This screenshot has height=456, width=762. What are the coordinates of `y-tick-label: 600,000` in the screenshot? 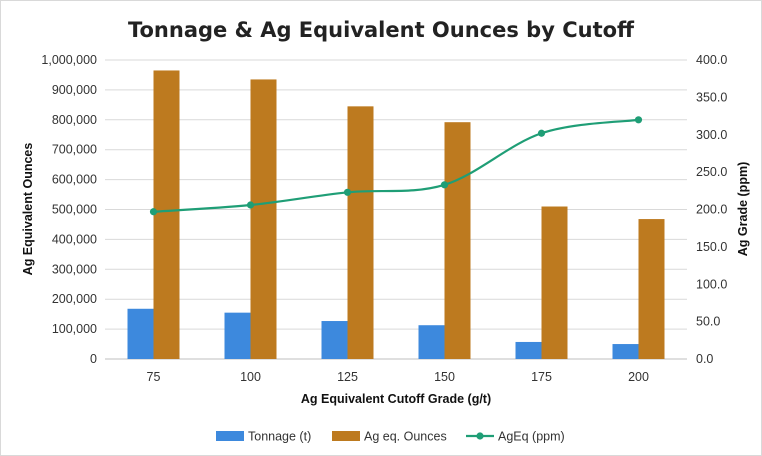 It's located at (74, 180).